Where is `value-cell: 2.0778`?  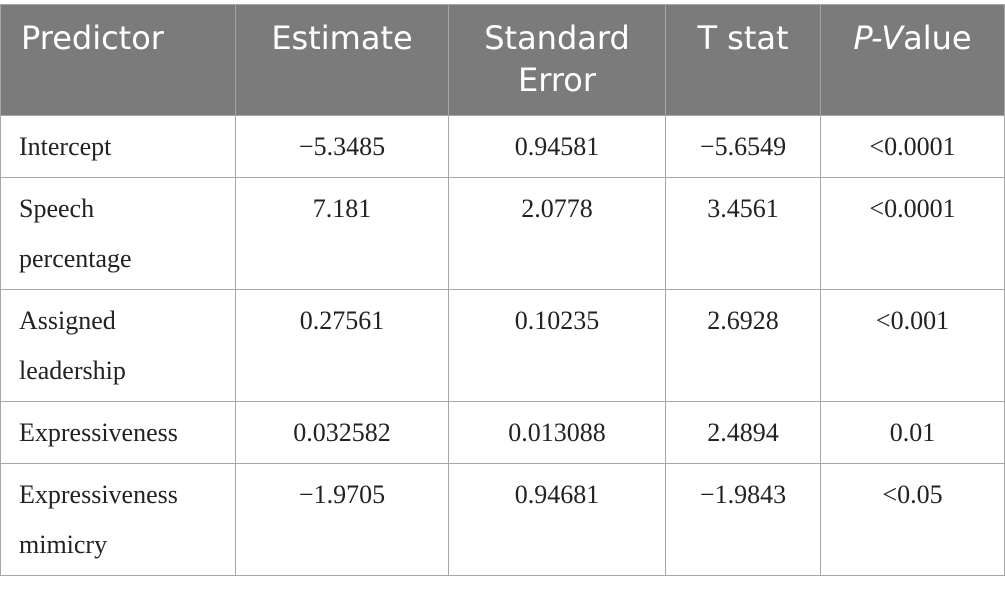
value-cell: 2.0778 is located at coordinates (557, 233).